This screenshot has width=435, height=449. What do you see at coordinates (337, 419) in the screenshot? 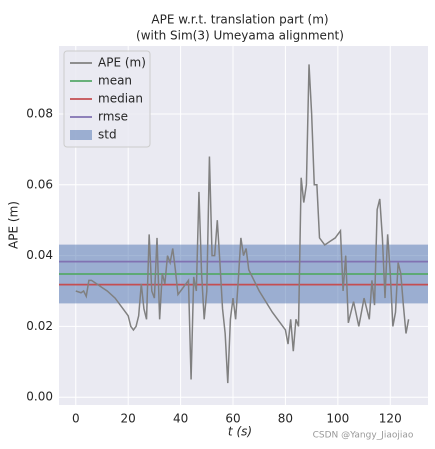
I see `x-tick-label: 100` at bounding box center [337, 419].